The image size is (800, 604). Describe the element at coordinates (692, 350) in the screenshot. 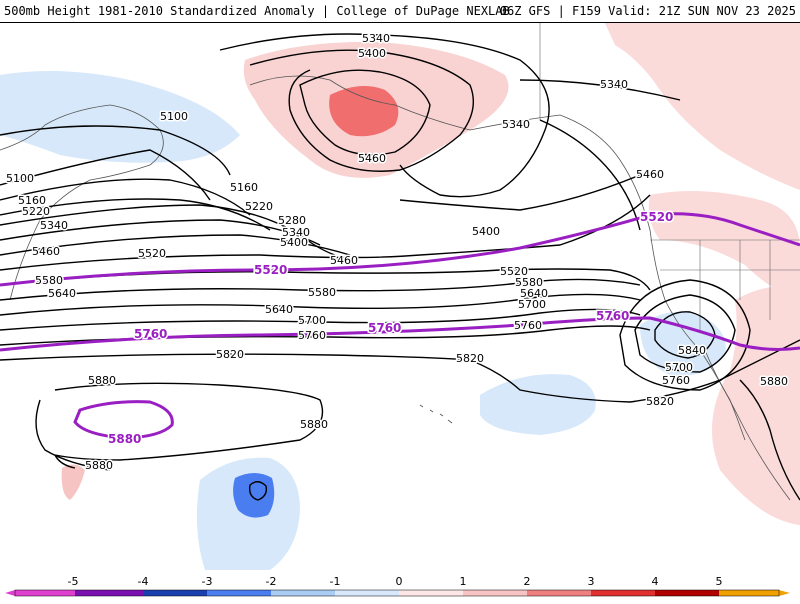

I see `contour-label: 5840` at that location.